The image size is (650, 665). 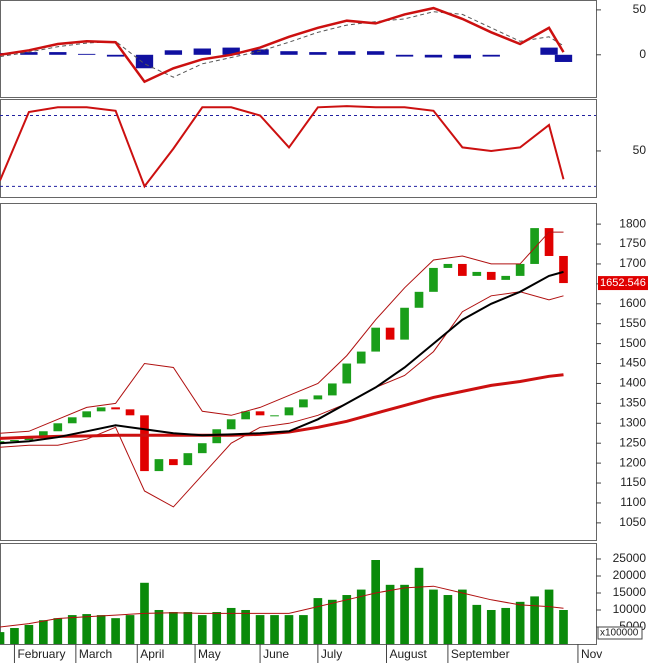 What do you see at coordinates (632, 363) in the screenshot?
I see `y-tick-label: 1450` at bounding box center [632, 363].